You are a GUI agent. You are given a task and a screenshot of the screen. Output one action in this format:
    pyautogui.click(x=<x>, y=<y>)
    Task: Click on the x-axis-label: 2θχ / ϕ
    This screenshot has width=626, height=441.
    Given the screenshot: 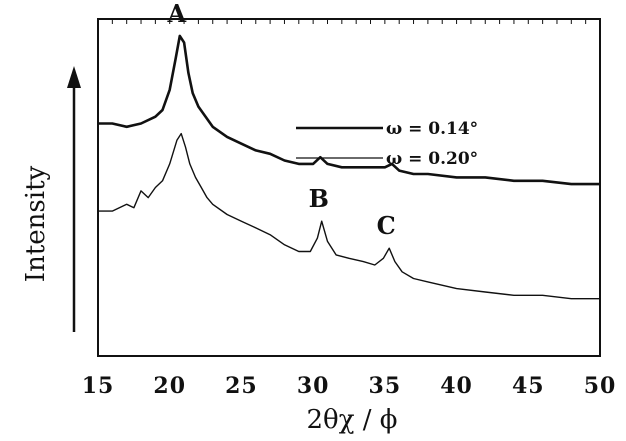 What is the action you would take?
    pyautogui.click(x=352, y=420)
    